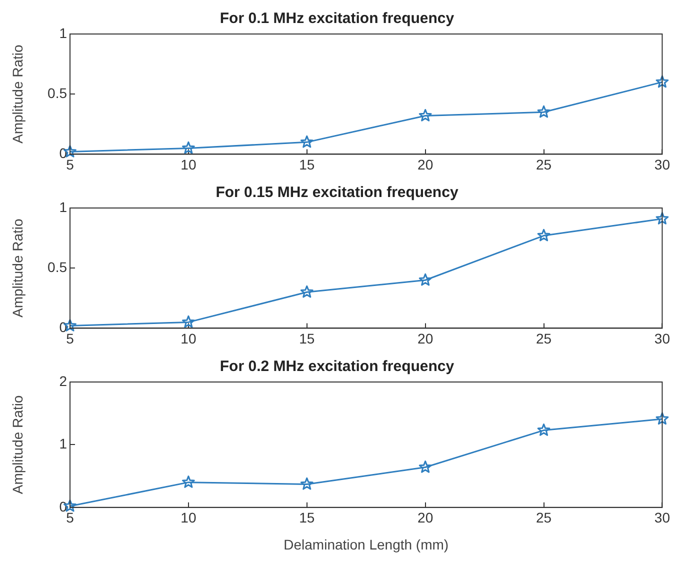 Image resolution: width=686 pixels, height=561 pixels. I want to click on chart-title: For 0.2 MHz excitation frequency, so click(337, 367).